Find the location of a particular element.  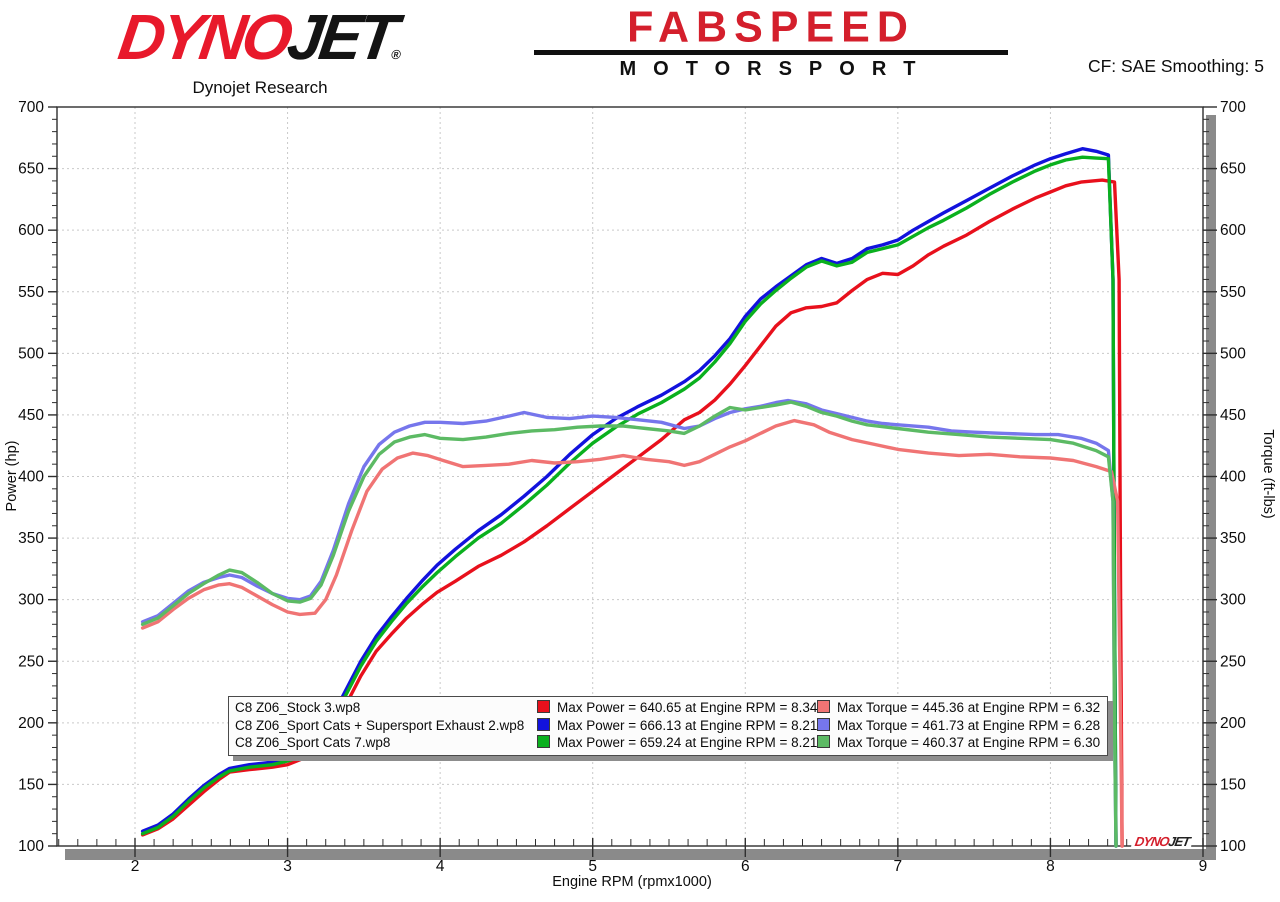

legend-run-name: C8 Z06_Stock 3.wp8 is located at coordinates (298, 707).